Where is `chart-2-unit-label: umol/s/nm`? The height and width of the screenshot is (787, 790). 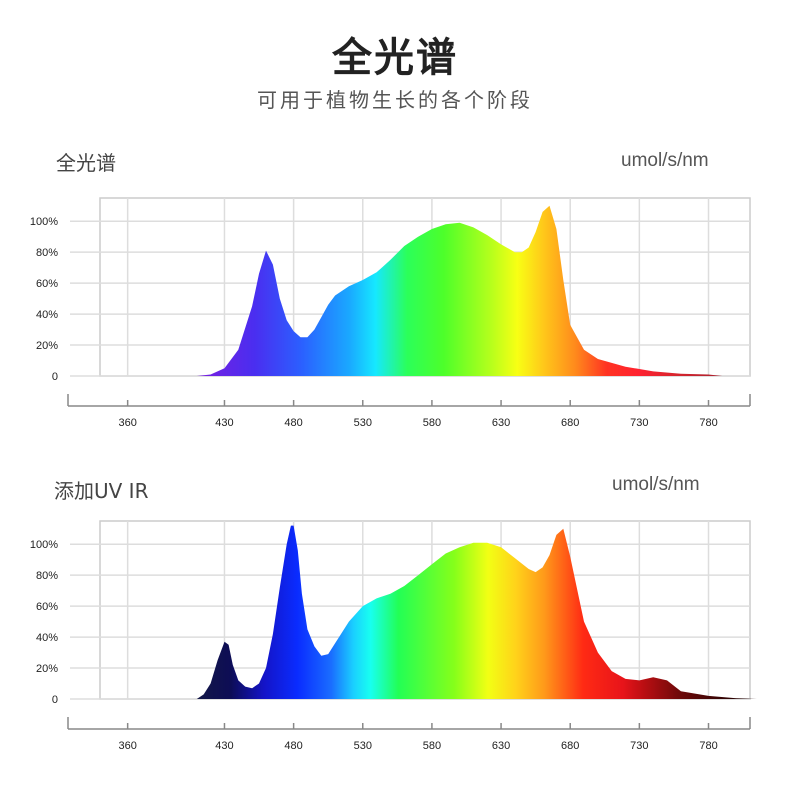 chart-2-unit-label: umol/s/nm is located at coordinates (656, 484).